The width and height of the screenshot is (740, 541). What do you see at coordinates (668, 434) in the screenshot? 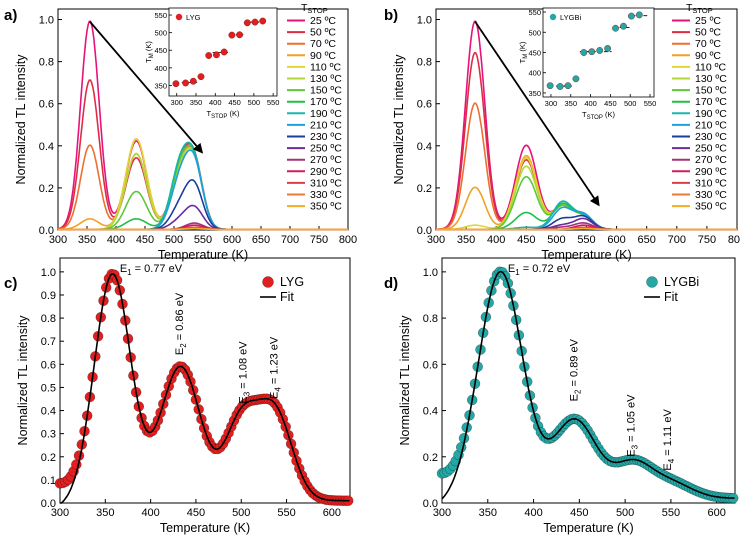
I see `annotation-value: = 1.11 eV` at bounding box center [668, 434].